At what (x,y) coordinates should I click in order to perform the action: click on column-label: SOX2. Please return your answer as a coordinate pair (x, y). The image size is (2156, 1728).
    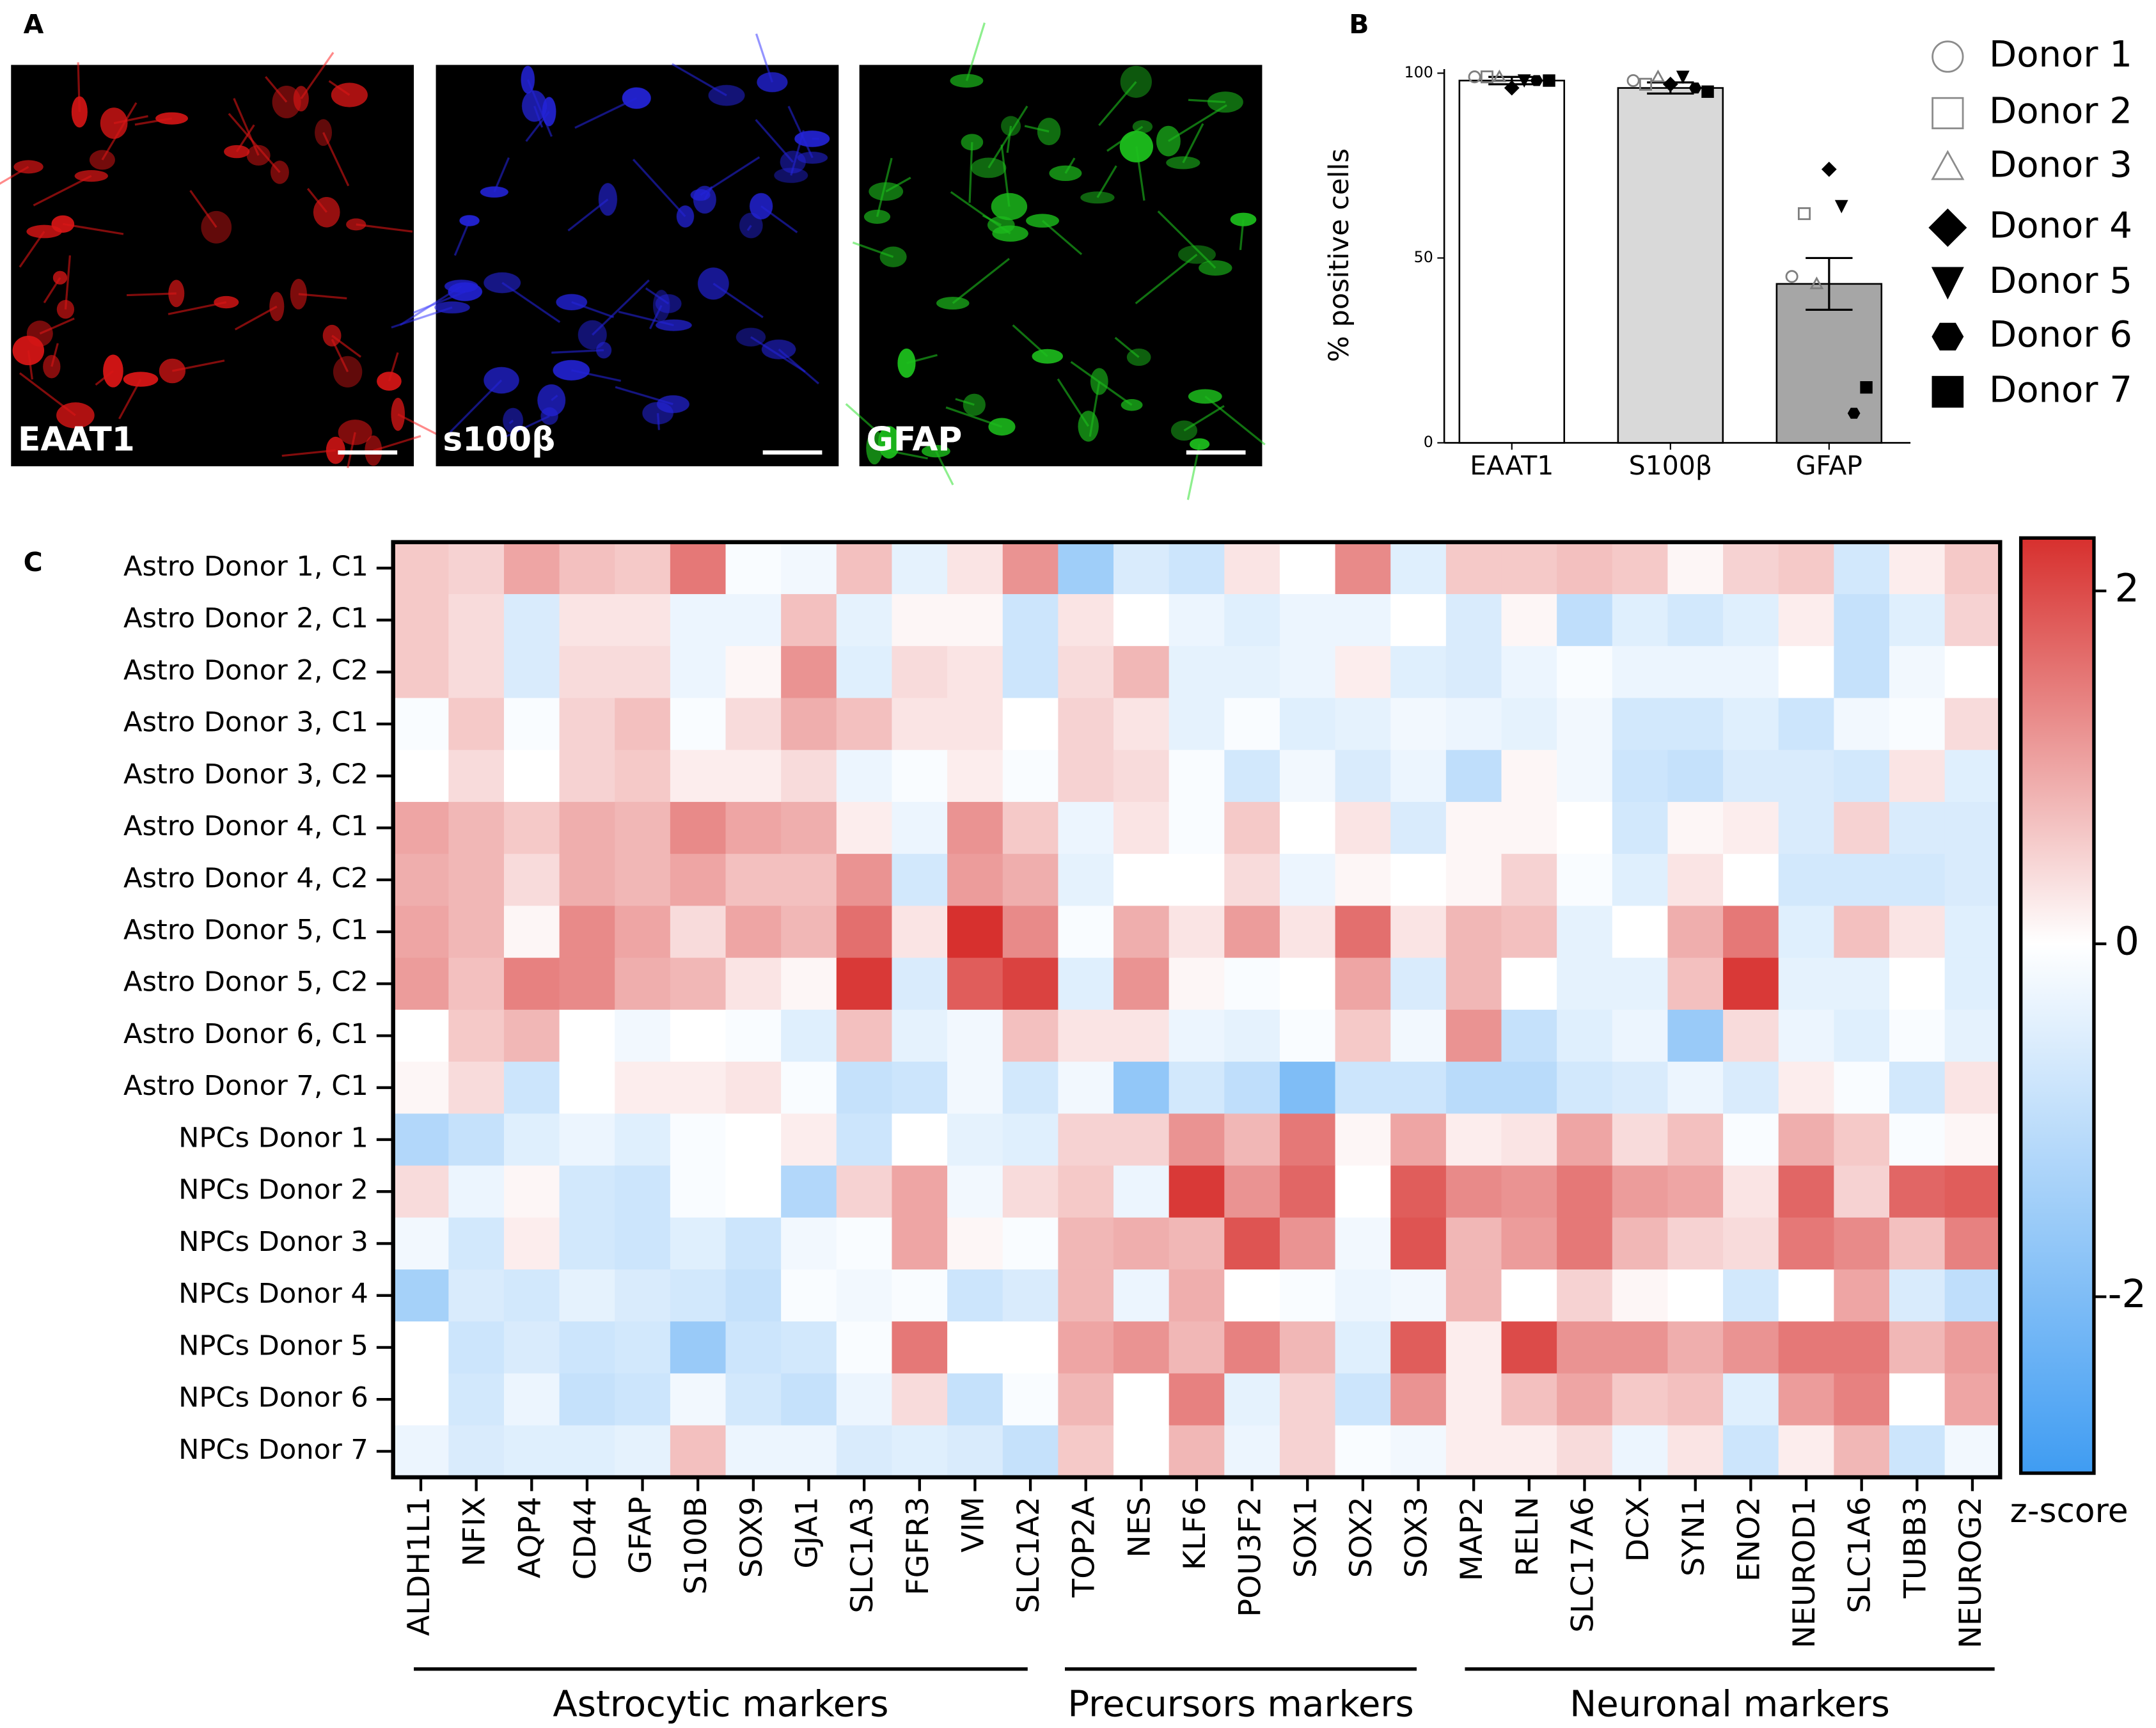
    Looking at the image, I should click on (1361, 1537).